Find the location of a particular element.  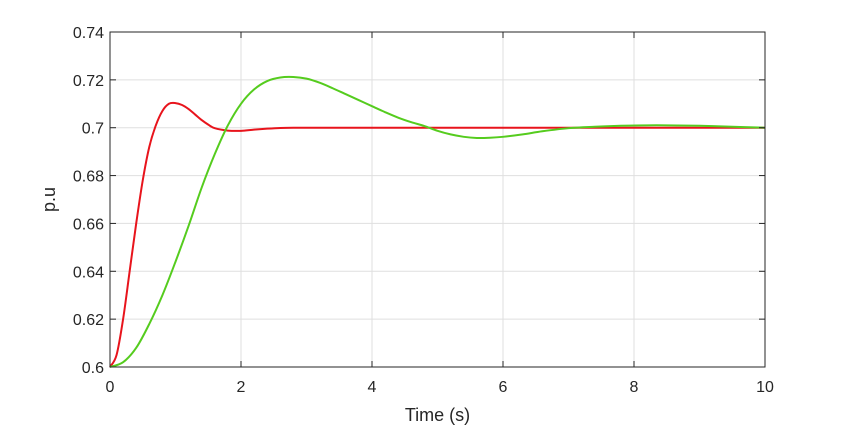

y-tick-label: 0.68 is located at coordinates (88, 177).